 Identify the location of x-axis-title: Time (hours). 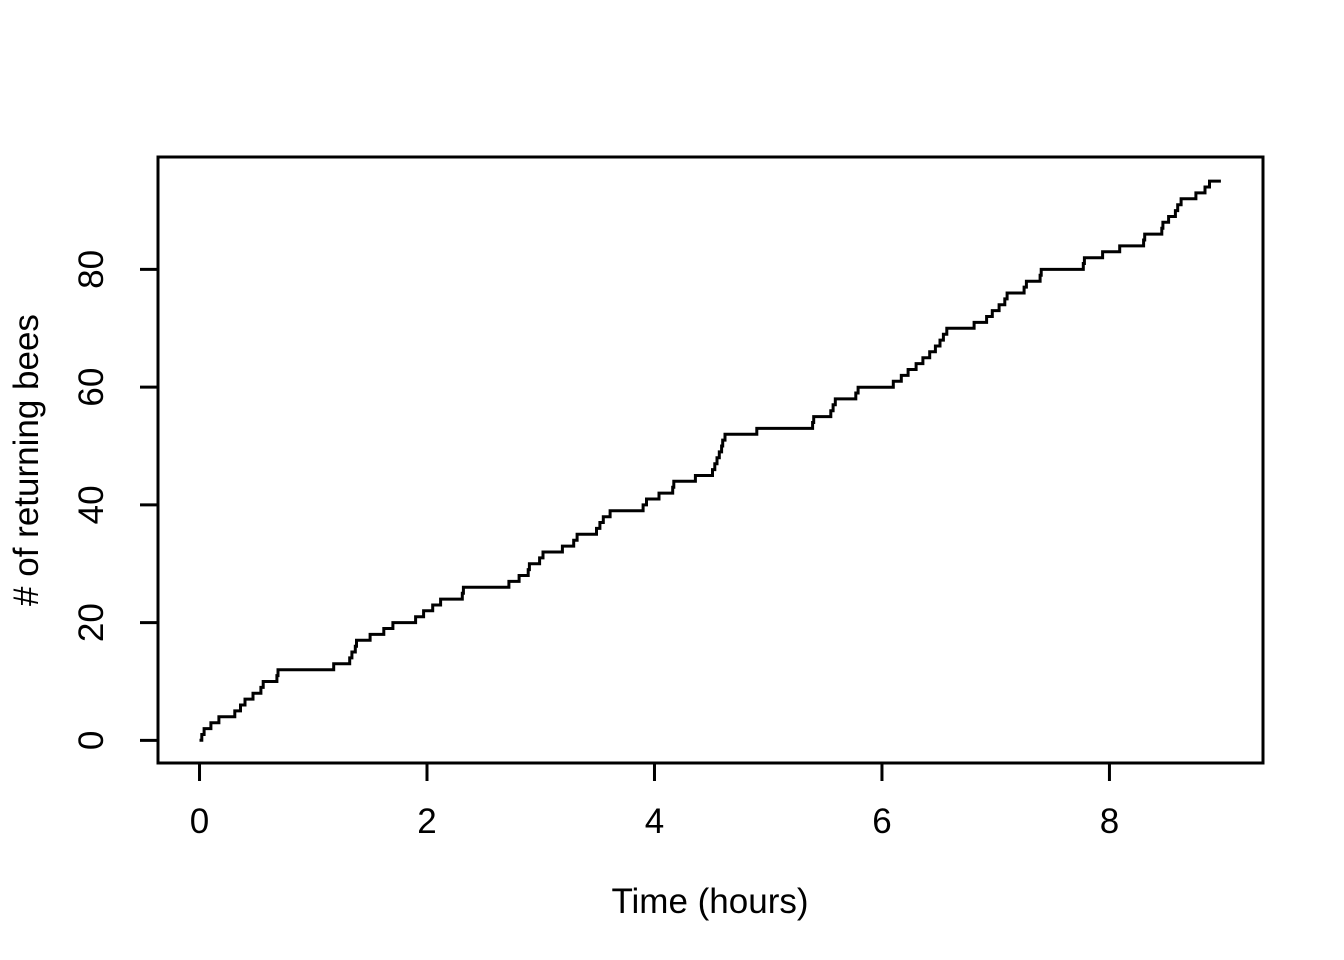
(709, 901).